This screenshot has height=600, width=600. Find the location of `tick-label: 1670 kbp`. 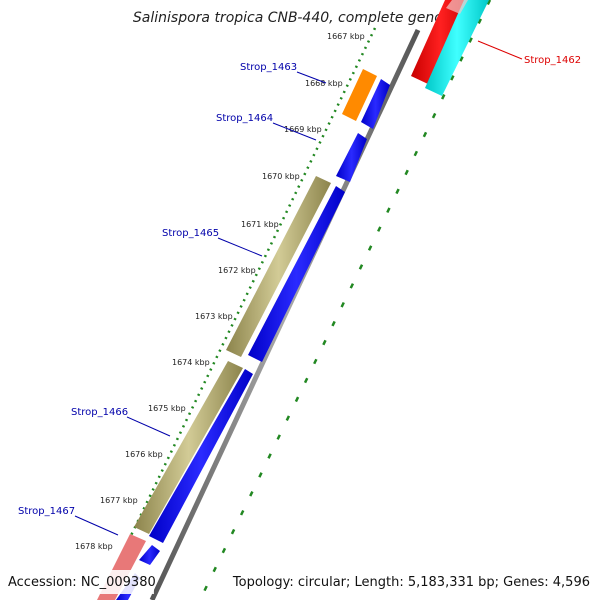

tick-label: 1670 kbp is located at coordinates (281, 176).